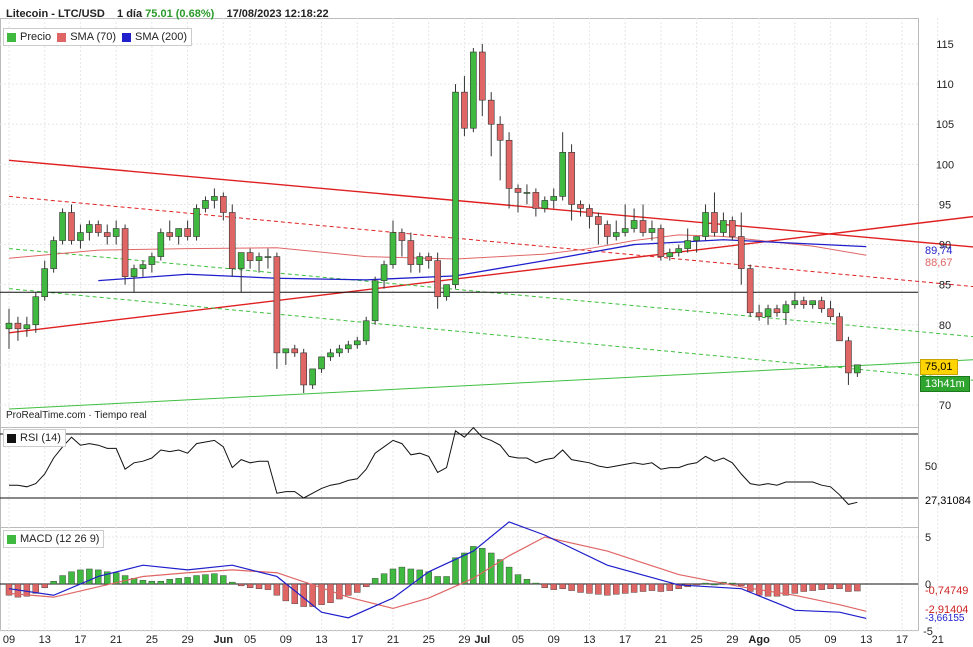  What do you see at coordinates (277, 14) in the screenshot?
I see `datetime-label: 17/08/2023 12:18:22` at bounding box center [277, 14].